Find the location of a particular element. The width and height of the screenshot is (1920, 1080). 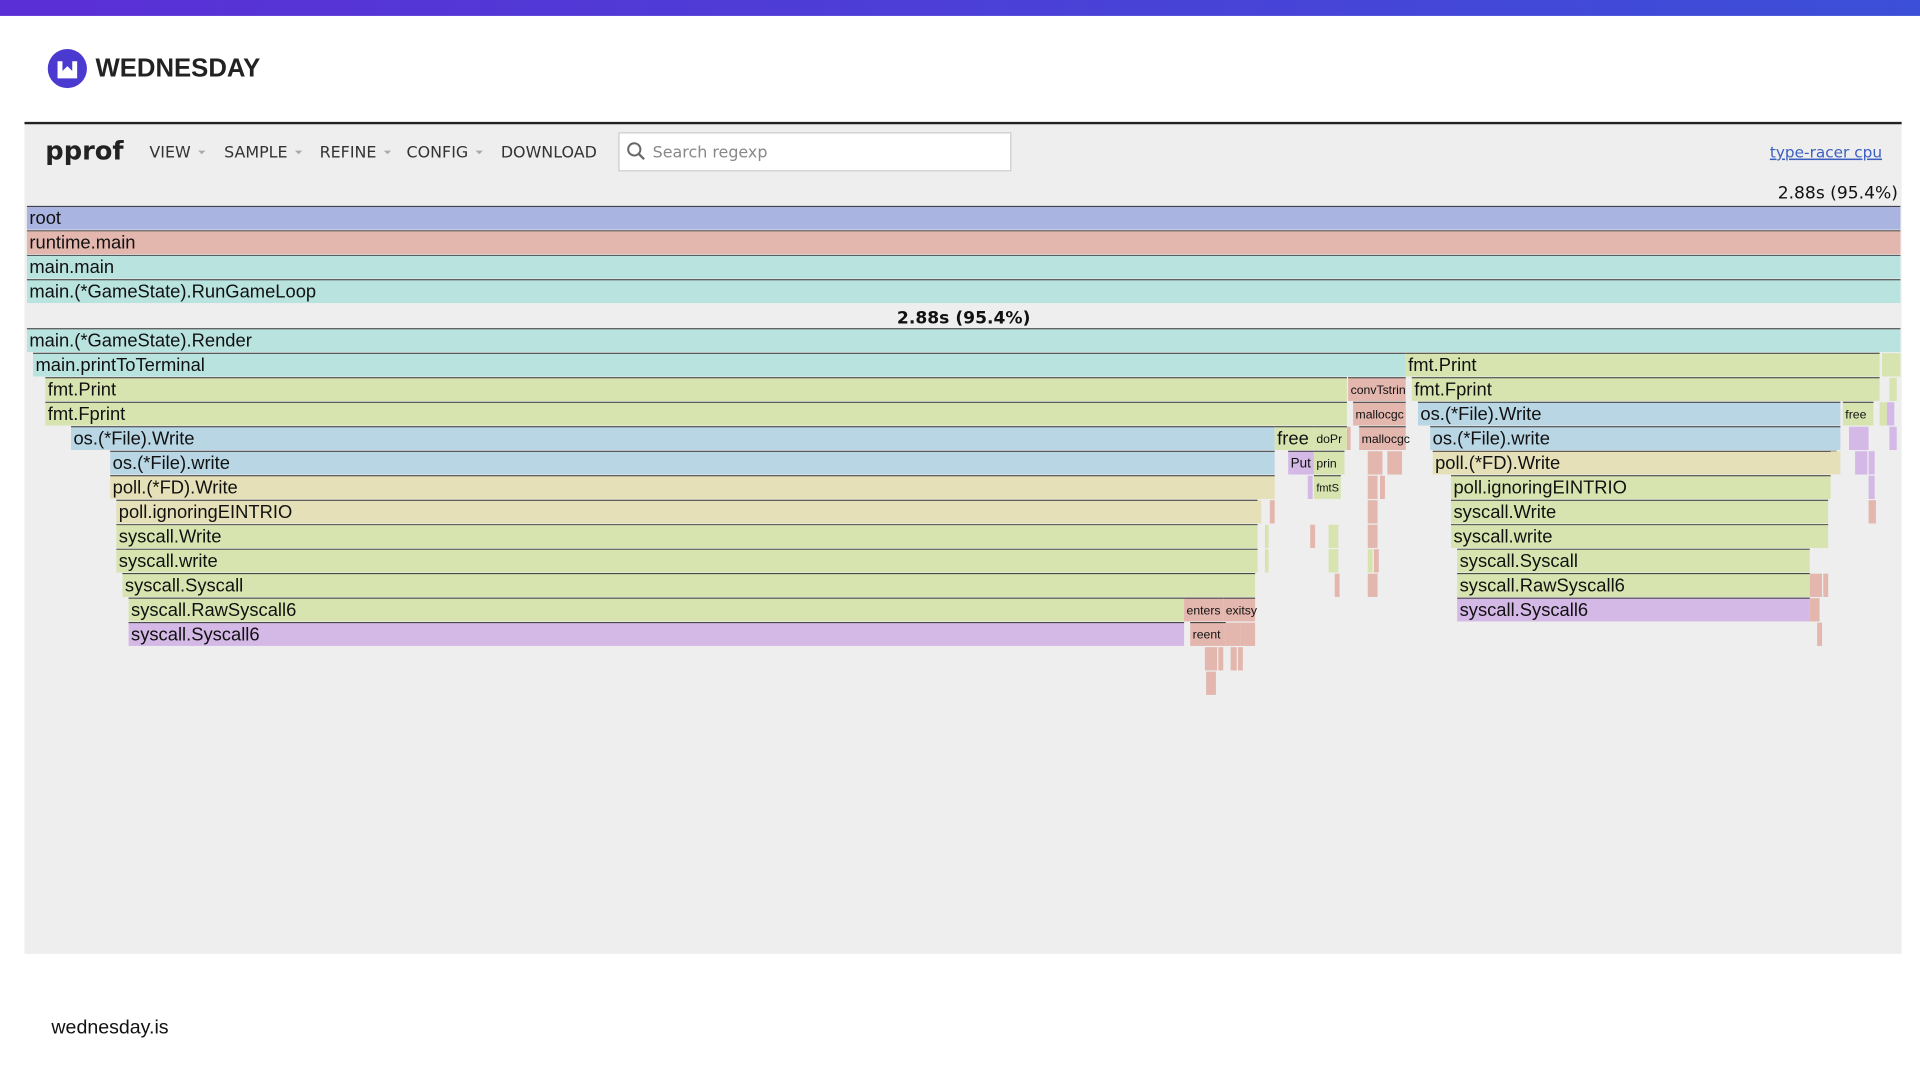

frame-label: fmtS is located at coordinates (1327, 488).